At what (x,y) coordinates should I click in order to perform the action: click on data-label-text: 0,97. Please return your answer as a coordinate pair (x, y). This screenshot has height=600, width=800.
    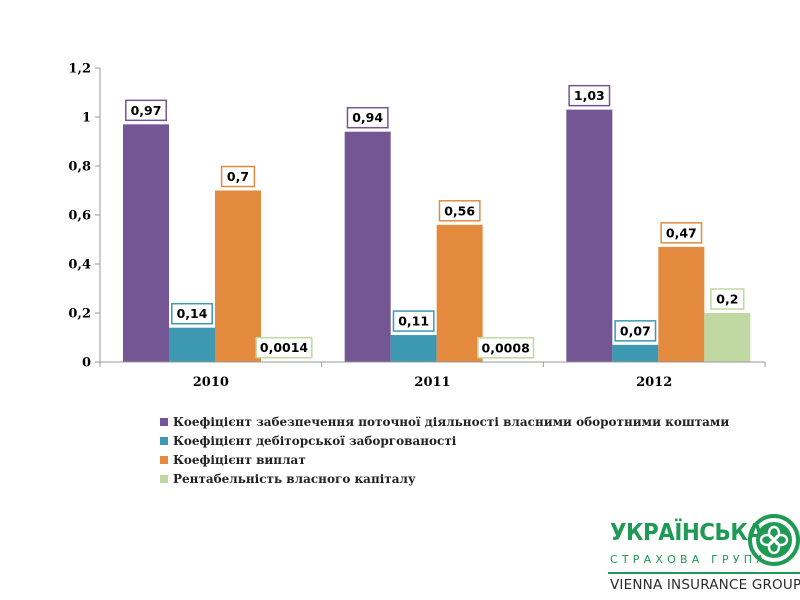
    Looking at the image, I should click on (146, 110).